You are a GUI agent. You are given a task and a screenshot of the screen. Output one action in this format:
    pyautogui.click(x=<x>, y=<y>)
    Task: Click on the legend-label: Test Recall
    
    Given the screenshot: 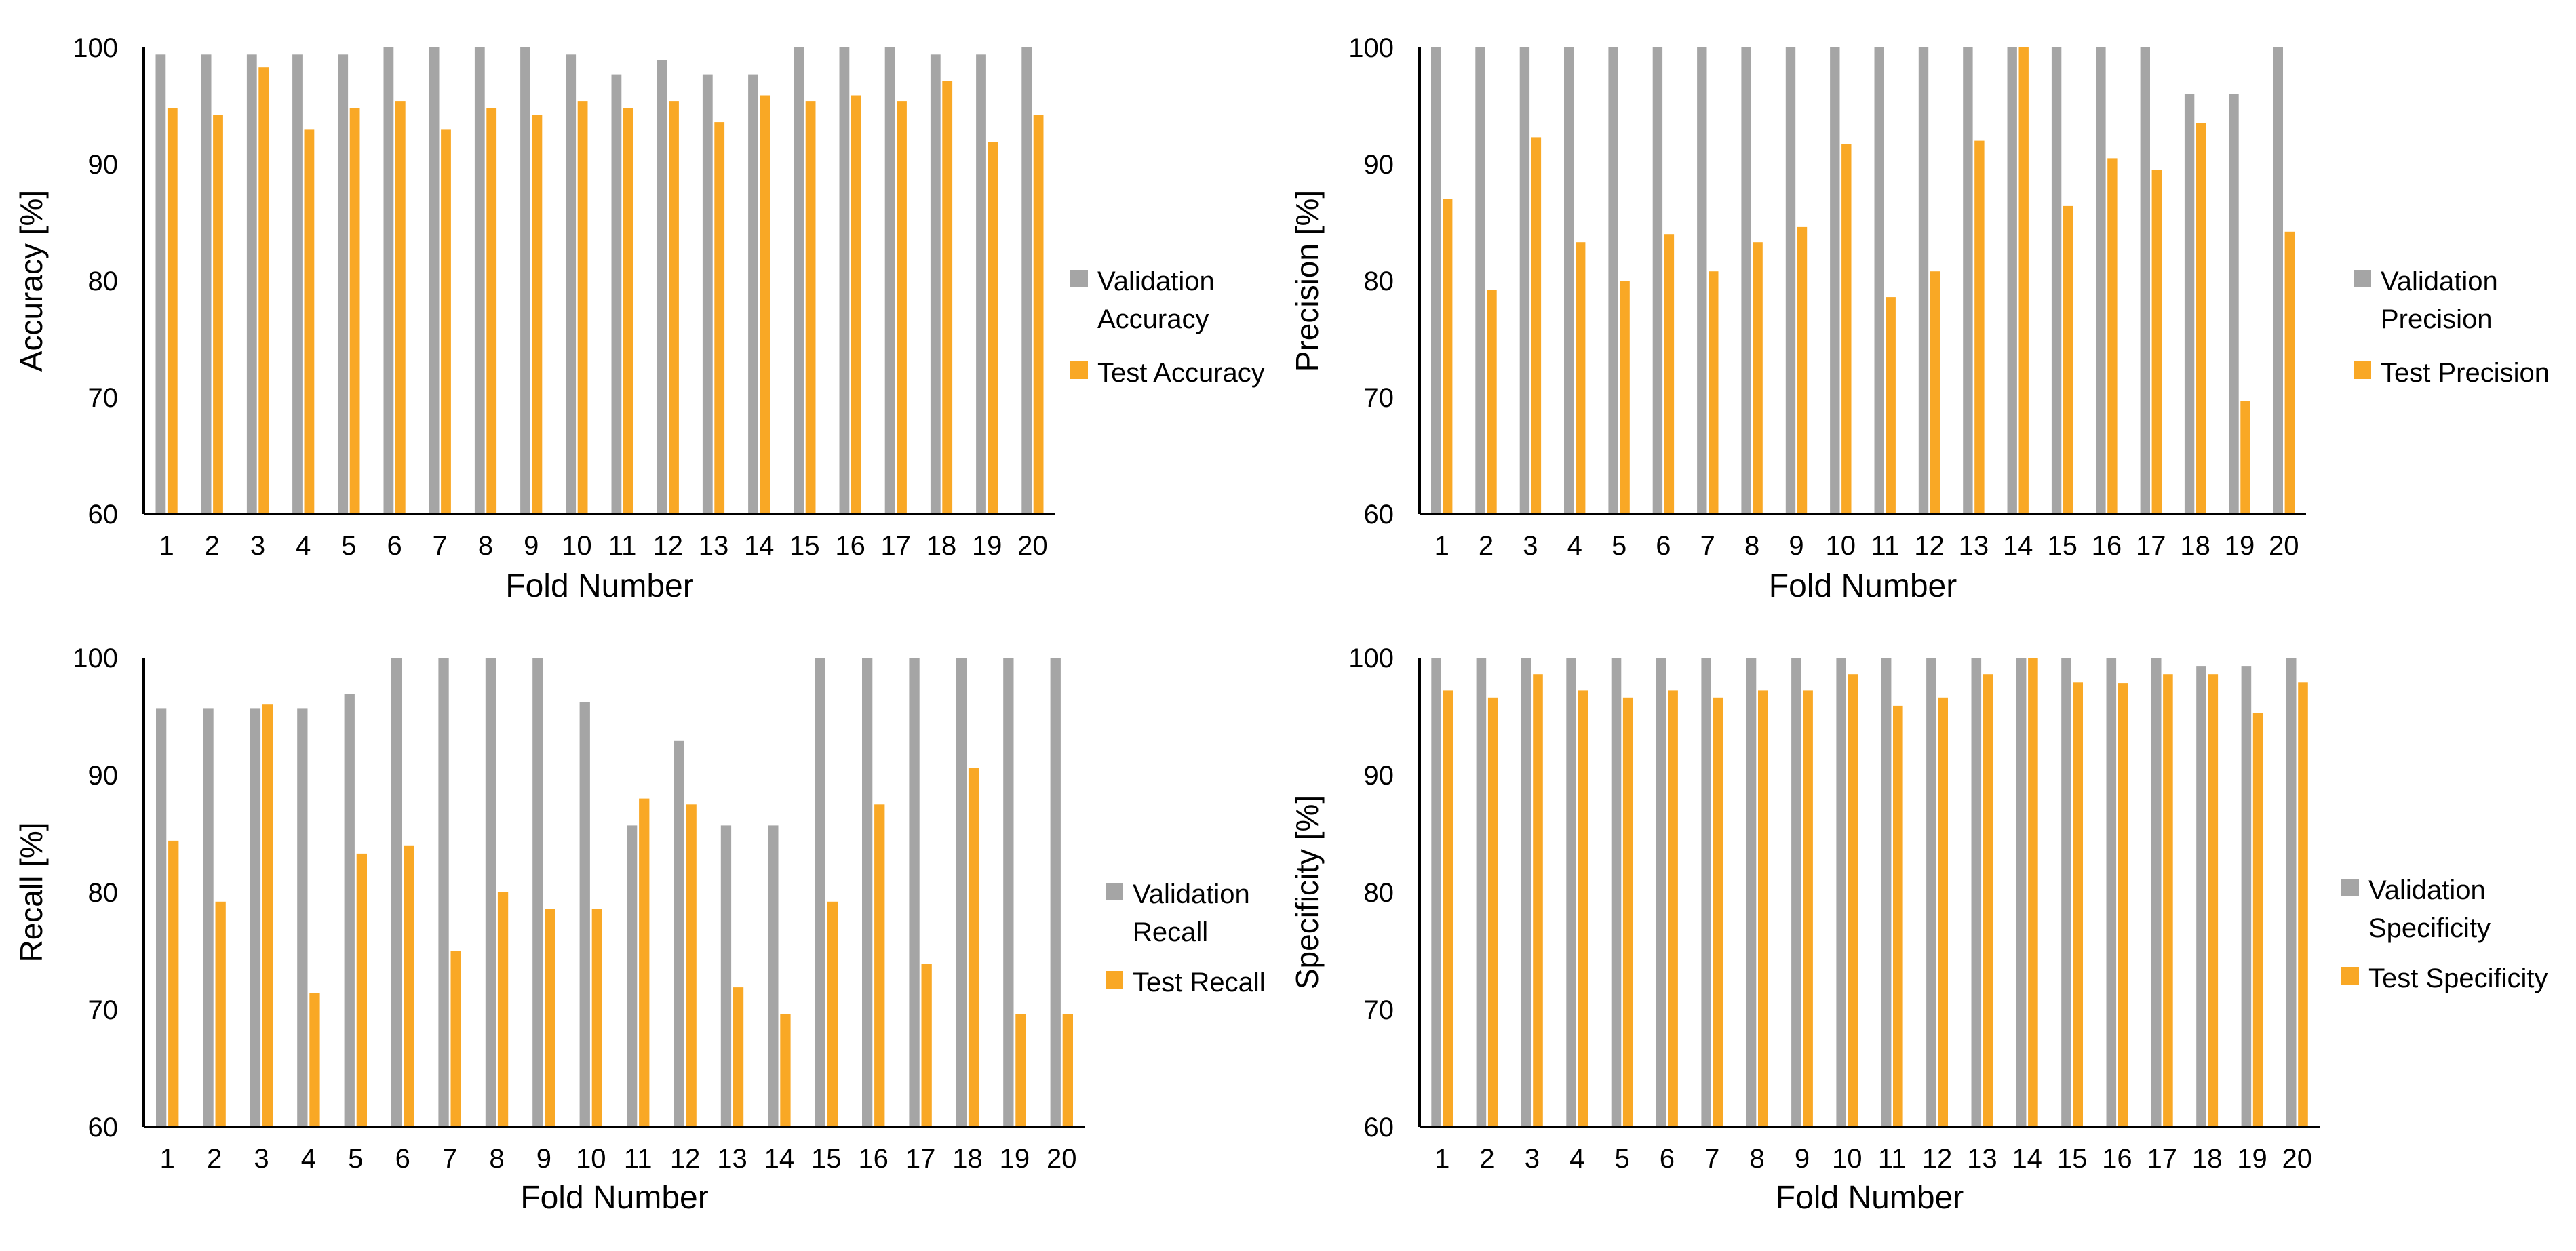 What is the action you would take?
    pyautogui.click(x=1199, y=983)
    